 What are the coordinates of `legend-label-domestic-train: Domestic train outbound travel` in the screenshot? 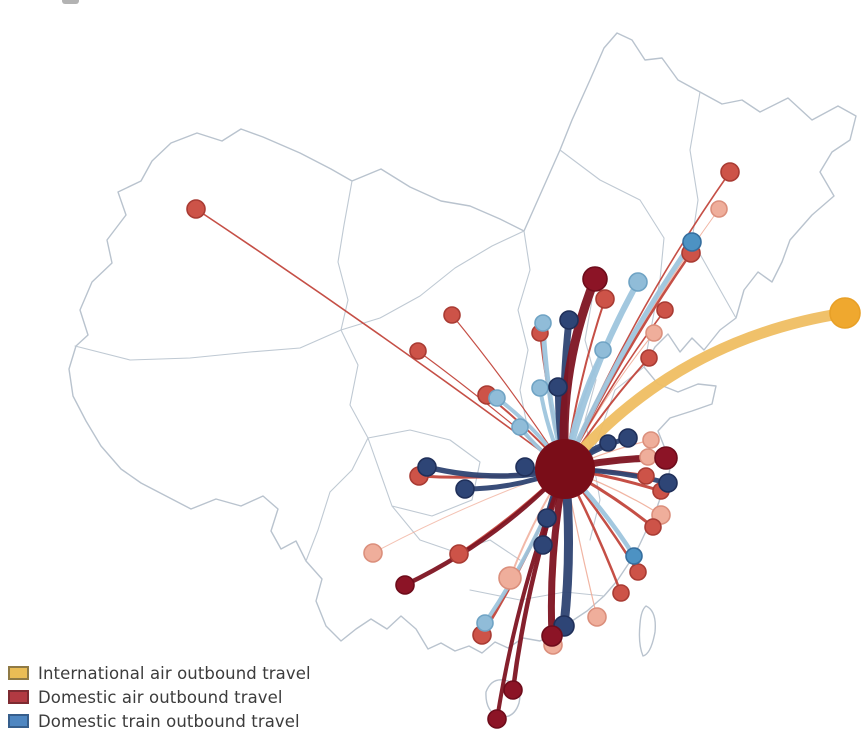 It's located at (169, 721).